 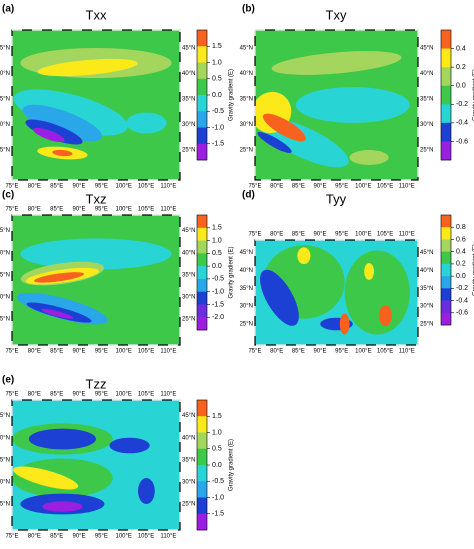 I want to click on colorbar-tick-label: -0.5, so click(x=218, y=481).